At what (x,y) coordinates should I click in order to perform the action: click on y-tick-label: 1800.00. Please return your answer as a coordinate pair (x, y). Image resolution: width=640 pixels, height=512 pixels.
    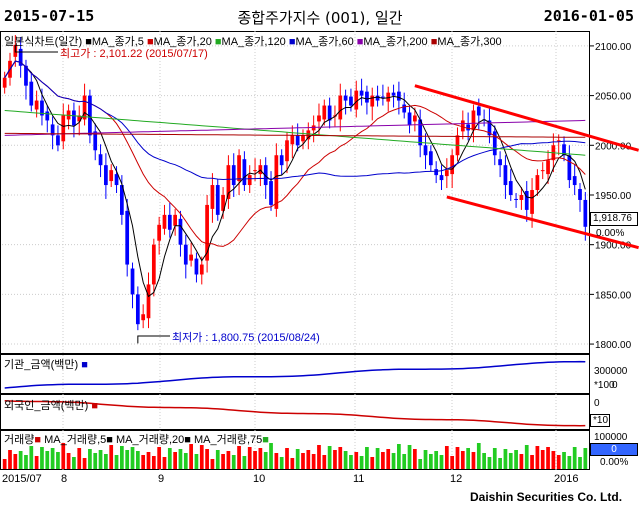
    Looking at the image, I should click on (613, 345).